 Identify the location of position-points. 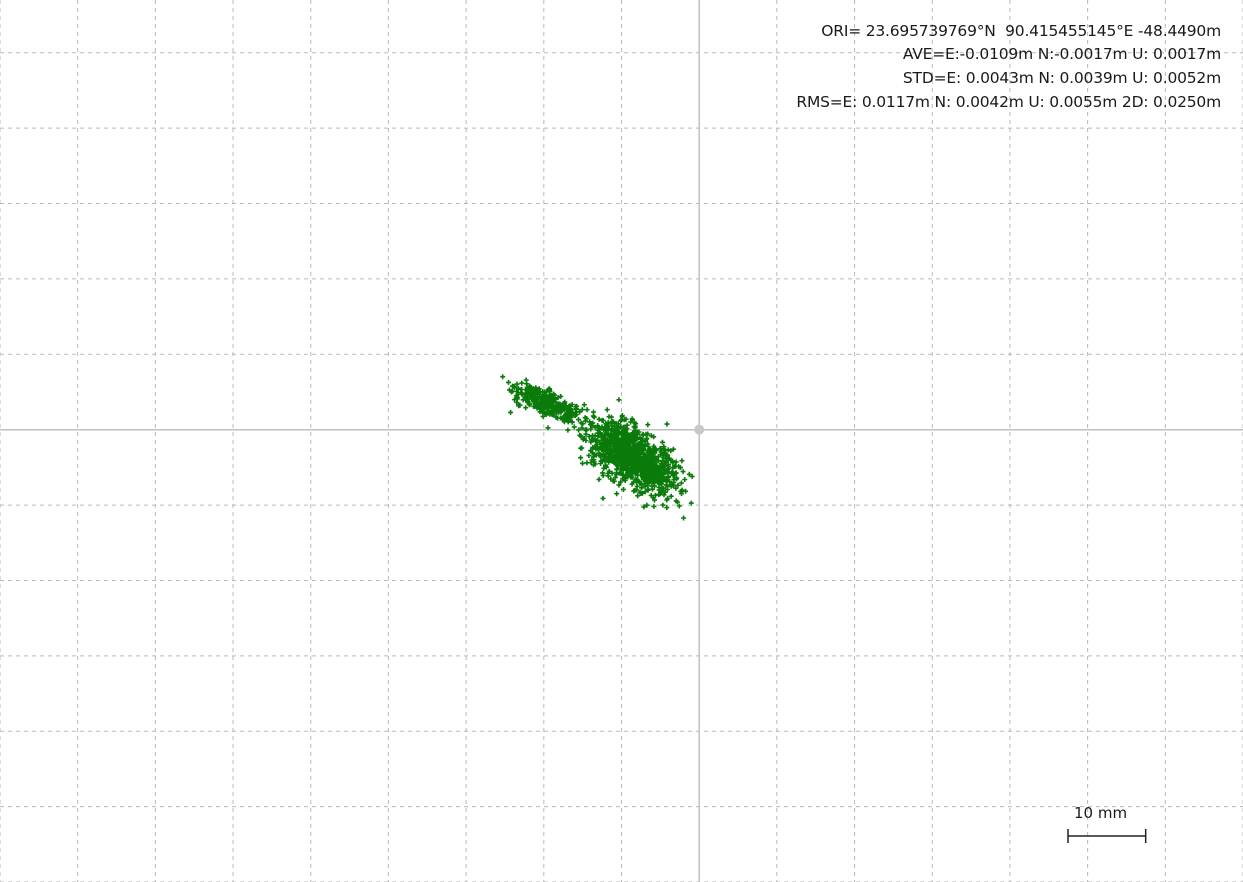
(597, 447).